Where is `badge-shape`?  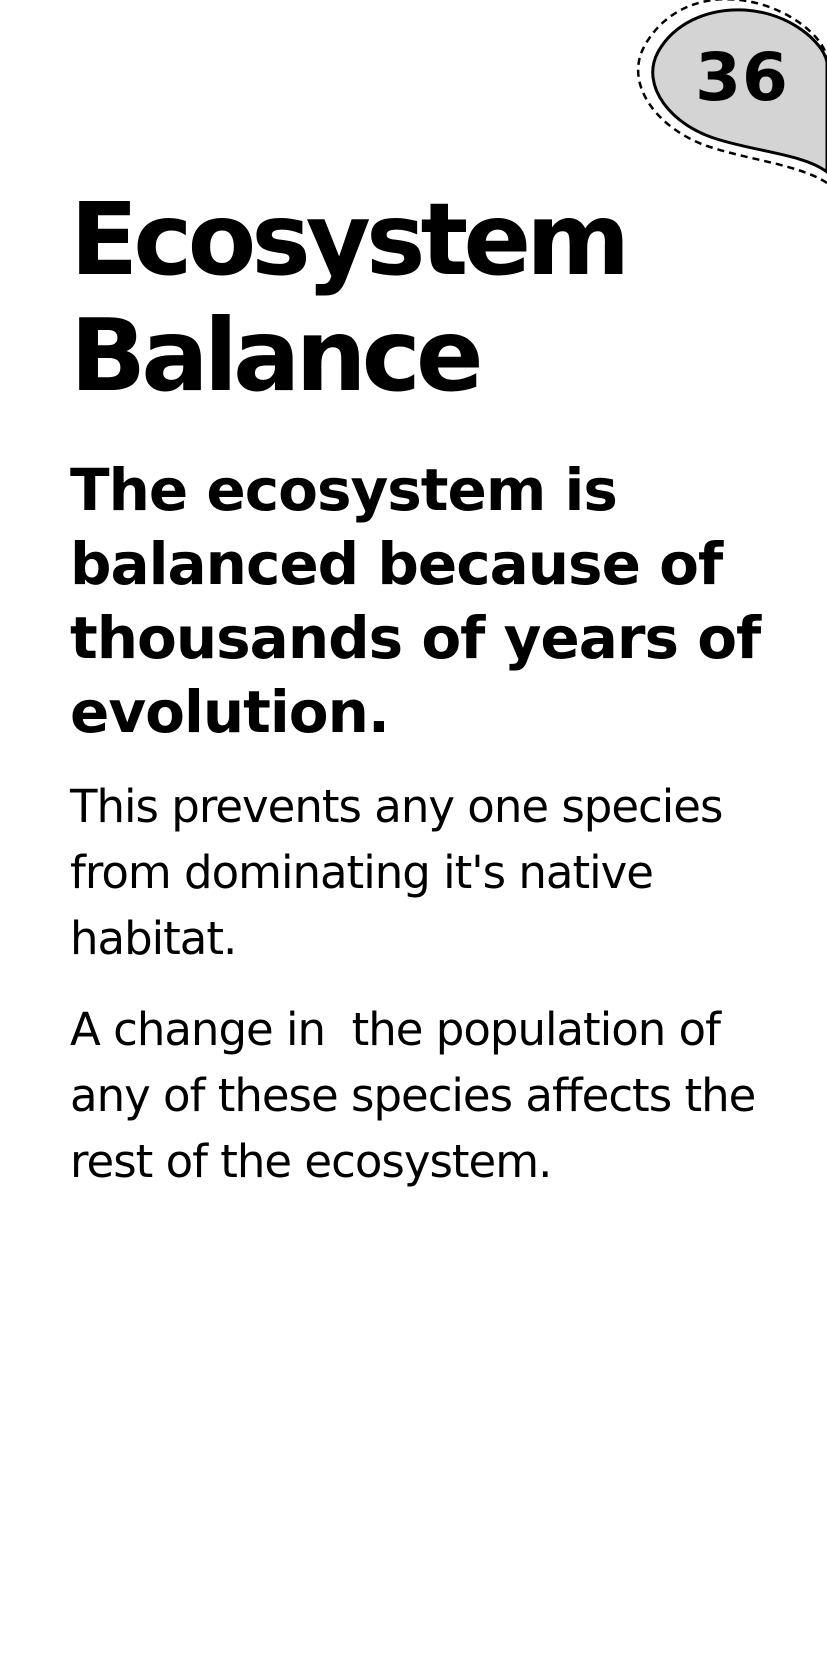 badge-shape is located at coordinates (739, 91).